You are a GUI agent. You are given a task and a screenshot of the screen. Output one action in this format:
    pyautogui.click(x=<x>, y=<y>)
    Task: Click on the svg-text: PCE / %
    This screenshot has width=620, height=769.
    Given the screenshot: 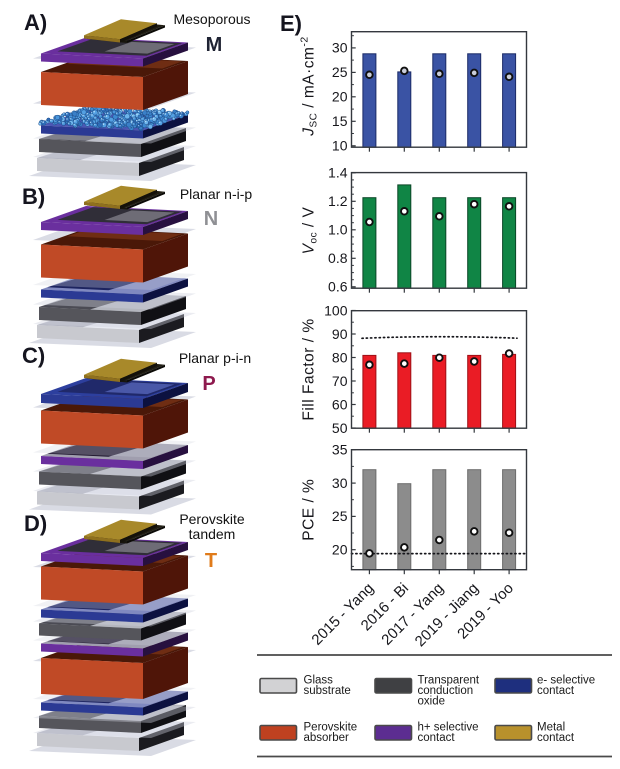 What is the action you would take?
    pyautogui.click(x=309, y=510)
    